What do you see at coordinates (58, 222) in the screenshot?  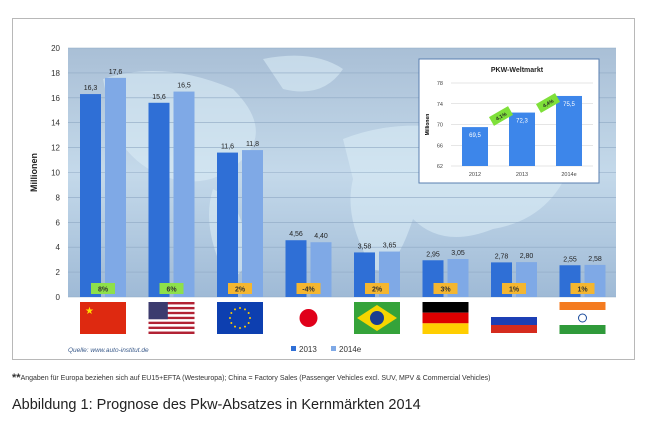 I see `y-tick-label: 6` at bounding box center [58, 222].